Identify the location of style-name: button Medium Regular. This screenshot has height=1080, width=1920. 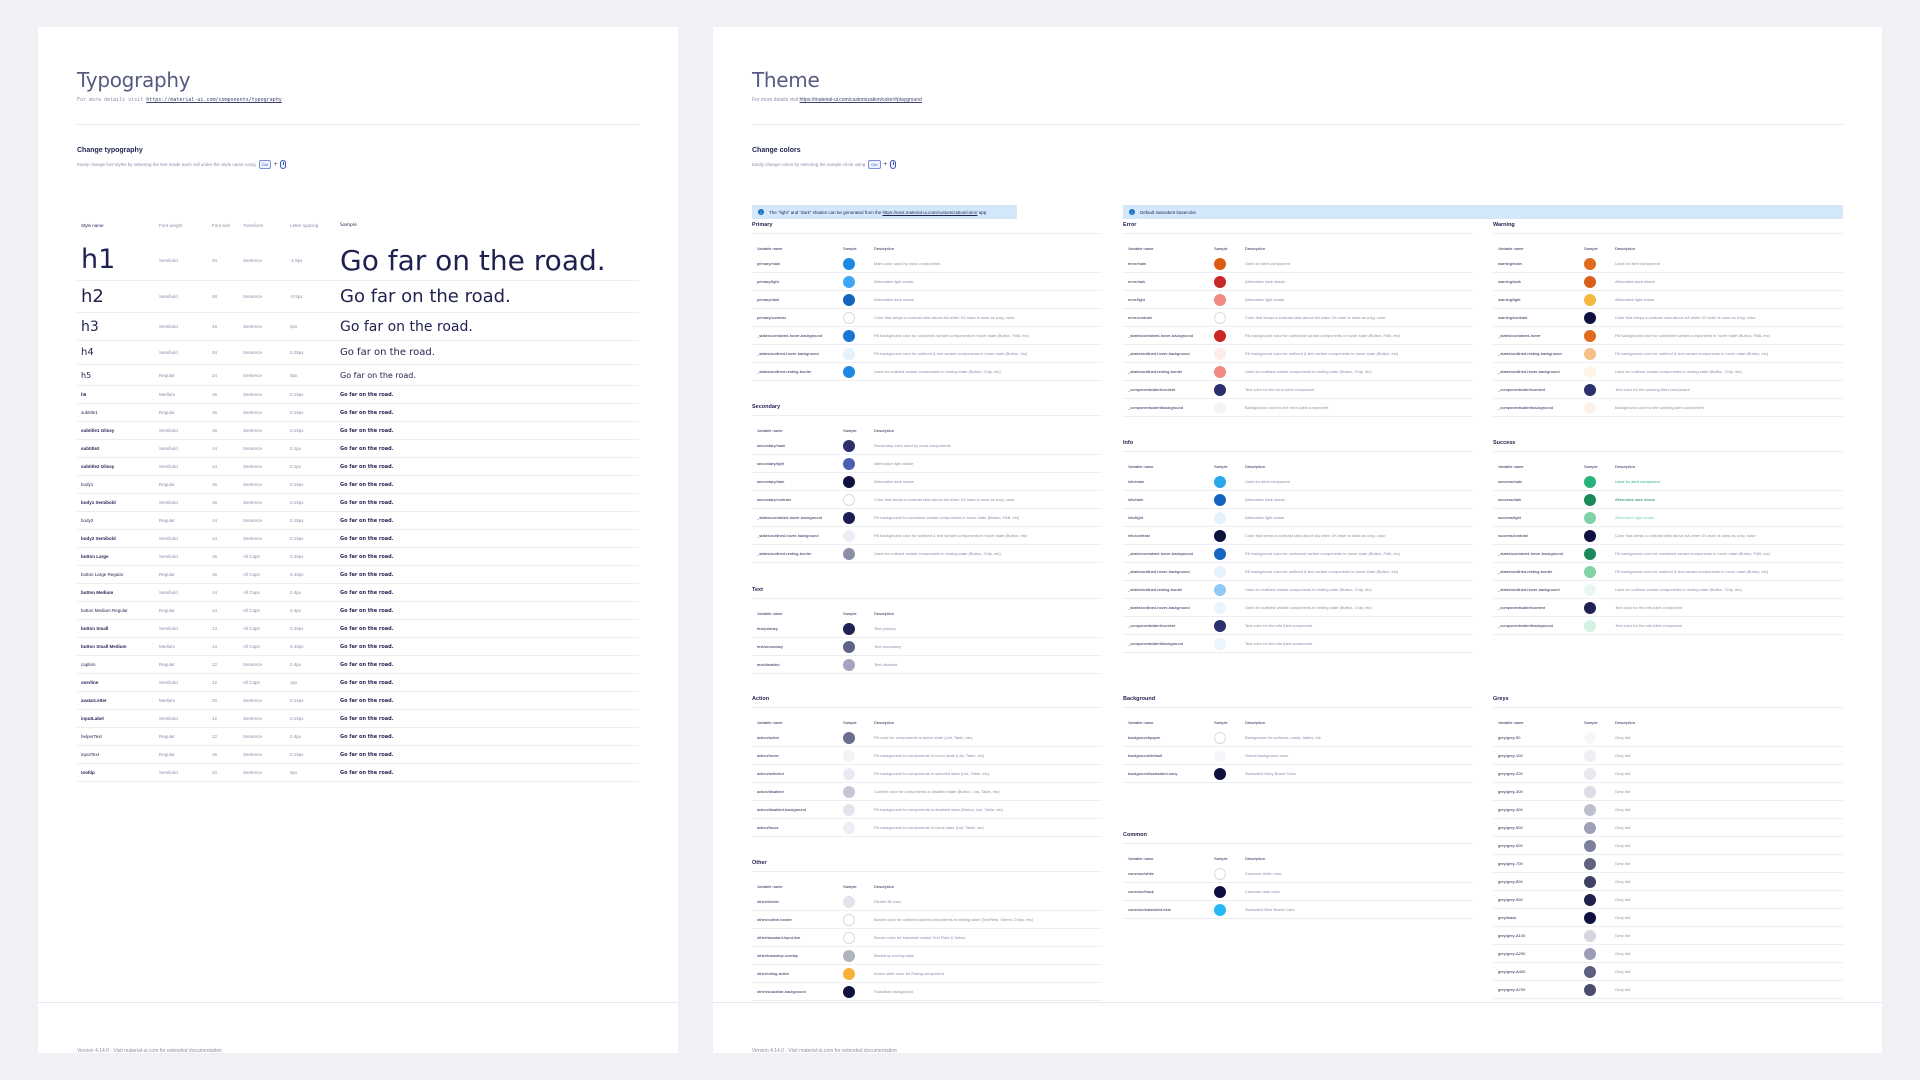
(104, 610).